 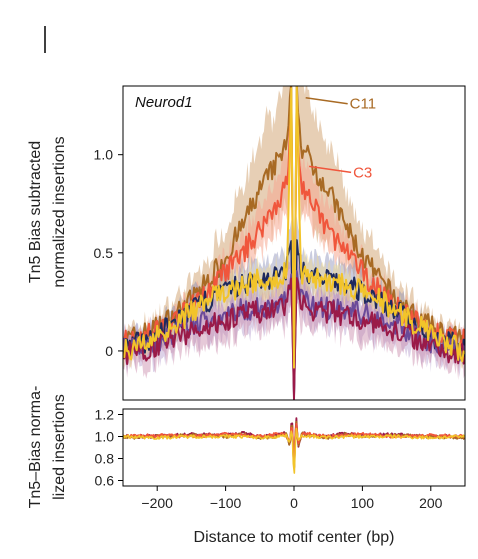 What do you see at coordinates (294, 503) in the screenshot?
I see `bottom-xtick-label: 0` at bounding box center [294, 503].